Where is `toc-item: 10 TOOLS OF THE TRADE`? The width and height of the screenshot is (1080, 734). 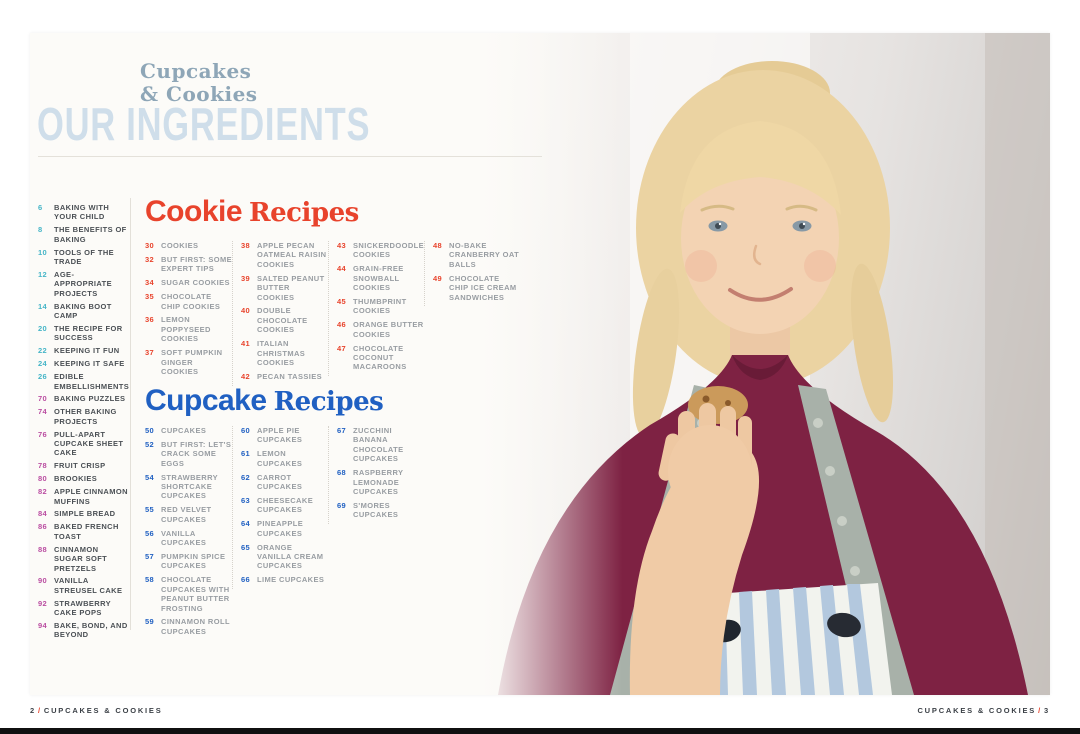 toc-item: 10 TOOLS OF THE TRADE is located at coordinates (83, 257).